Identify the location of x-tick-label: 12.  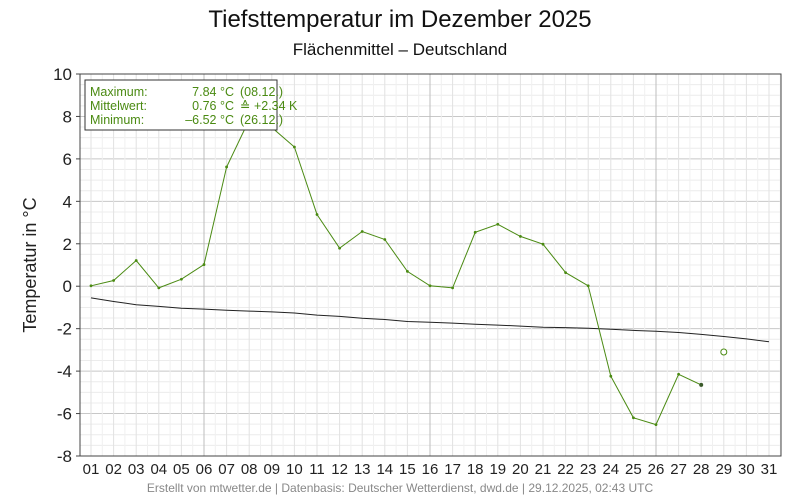
(339, 469).